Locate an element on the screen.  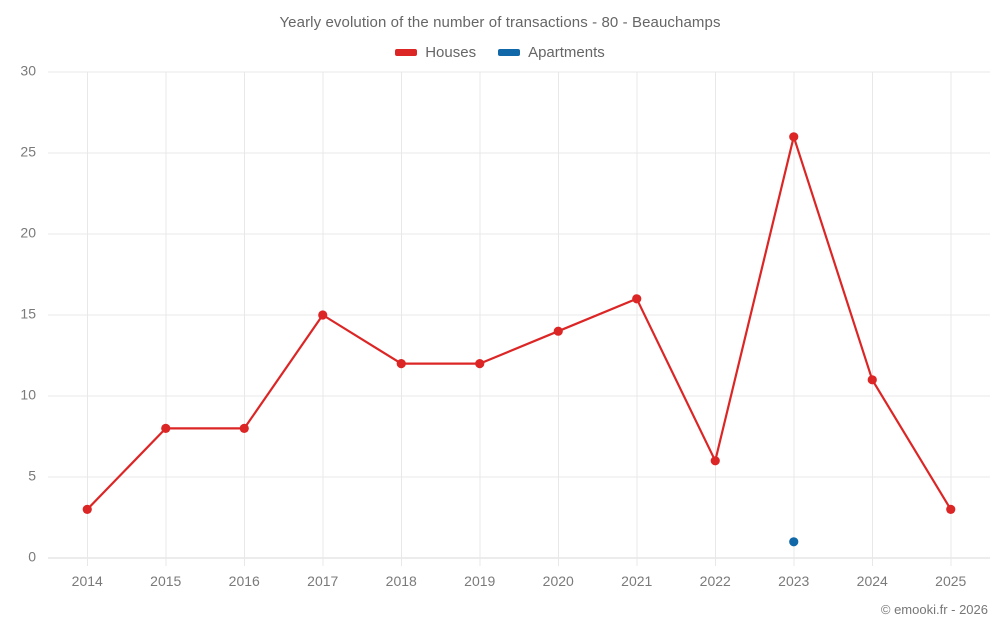
legend-swatch-apartments is located at coordinates (509, 52).